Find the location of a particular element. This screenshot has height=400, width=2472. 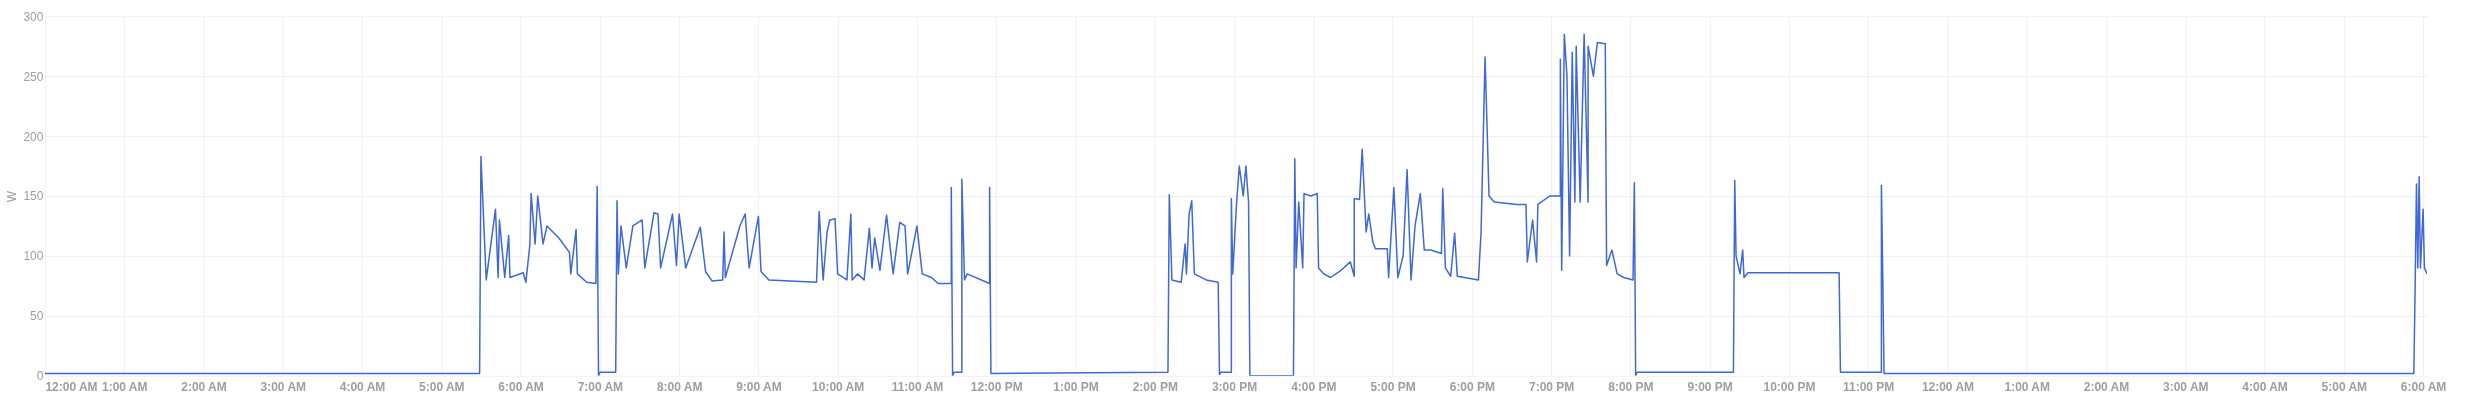

y-tick-label: 250 is located at coordinates (33, 76).